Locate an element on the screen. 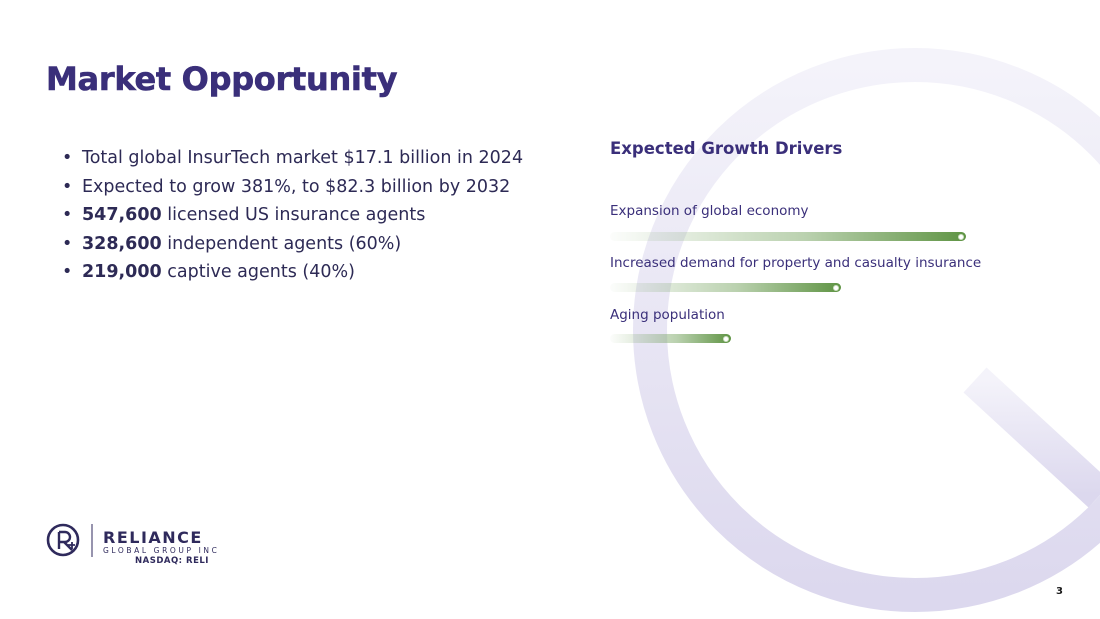  company-logo is located at coordinates (69, 540).